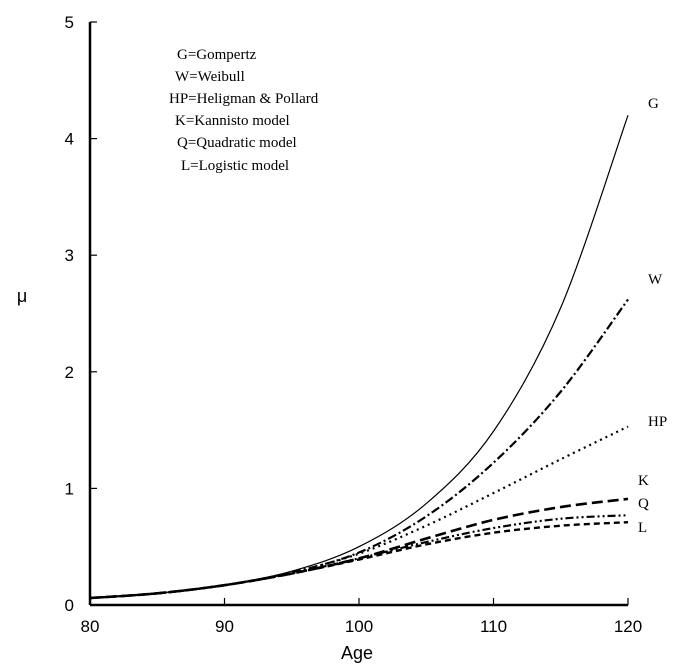 Image resolution: width=675 pixels, height=666 pixels. What do you see at coordinates (69, 605) in the screenshot?
I see `y-tick-label: 0` at bounding box center [69, 605].